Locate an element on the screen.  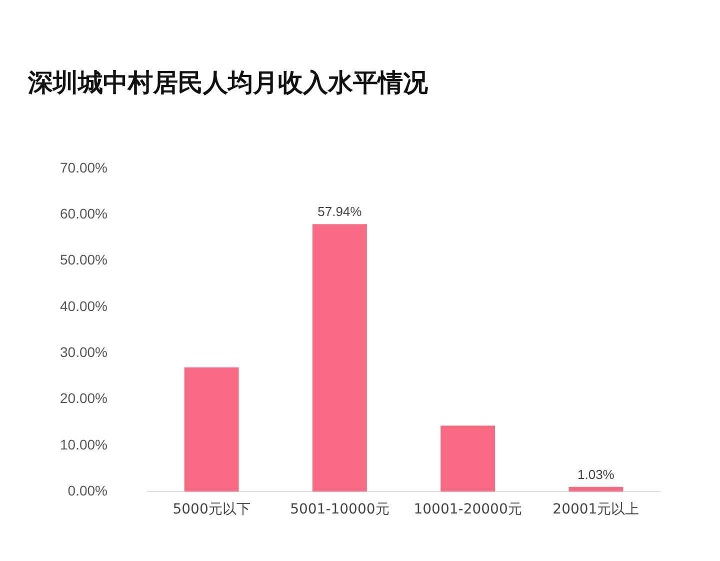
data-label: 57.94% is located at coordinates (340, 212).